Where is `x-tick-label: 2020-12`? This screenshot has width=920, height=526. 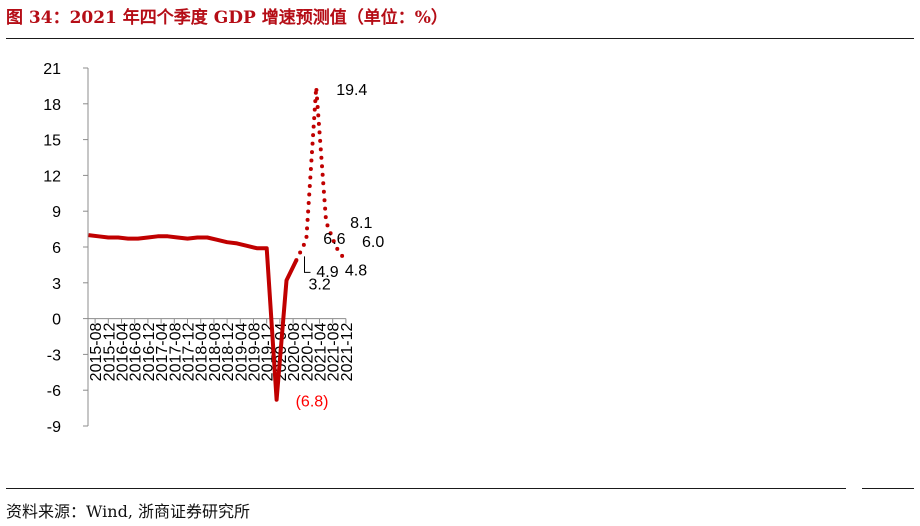
x-tick-label: 2020-12 is located at coordinates (307, 351).